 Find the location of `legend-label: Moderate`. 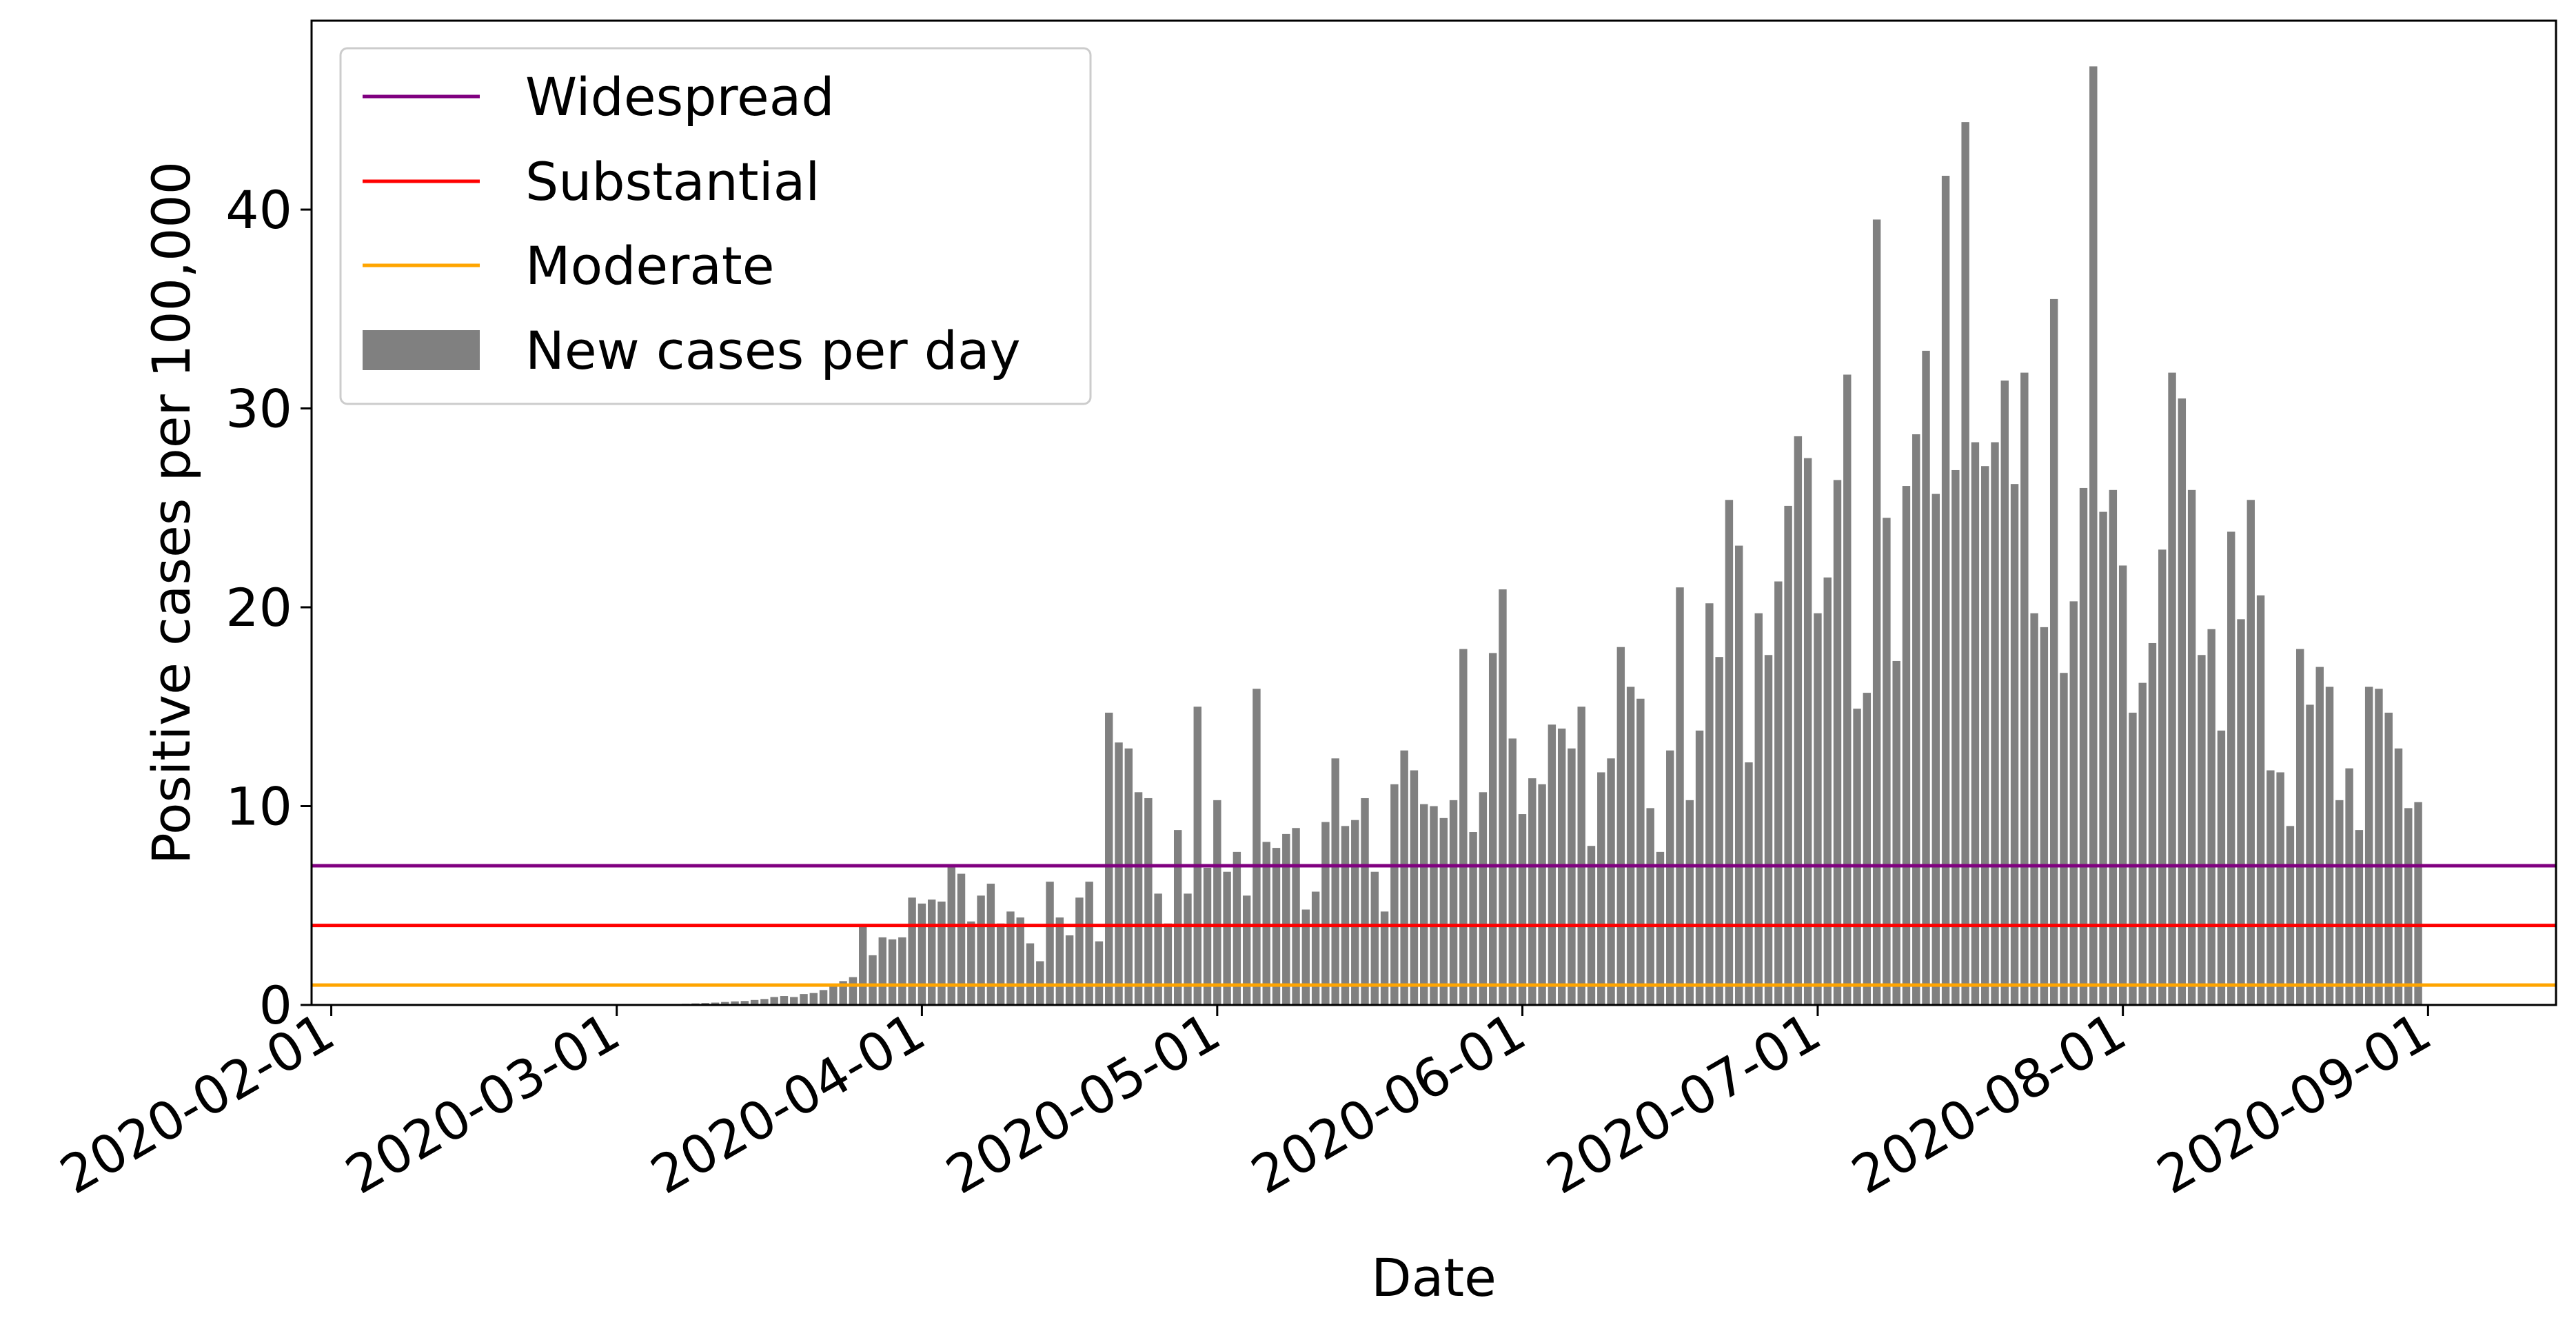

legend-label: Moderate is located at coordinates (649, 265).